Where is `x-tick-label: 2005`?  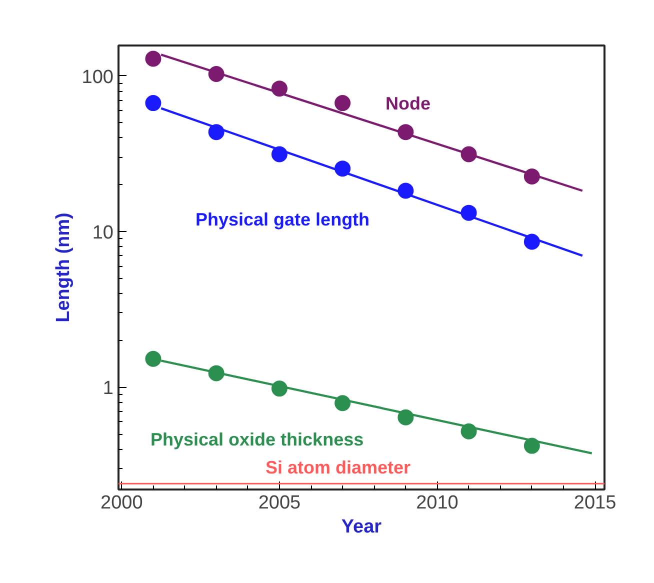
x-tick-label: 2005 is located at coordinates (279, 503).